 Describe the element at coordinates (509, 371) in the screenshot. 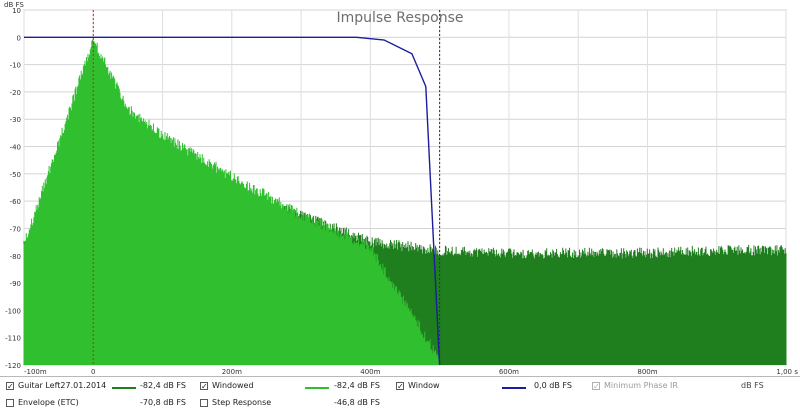

I see `x-tick-label: 600m` at that location.